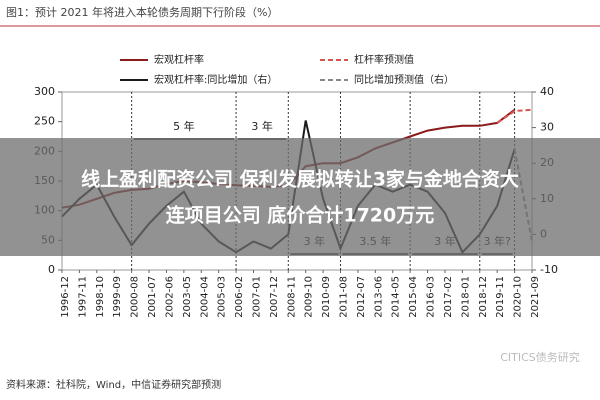  Describe the element at coordinates (262, 126) in the screenshot. I see `annotation: 3 年` at that location.